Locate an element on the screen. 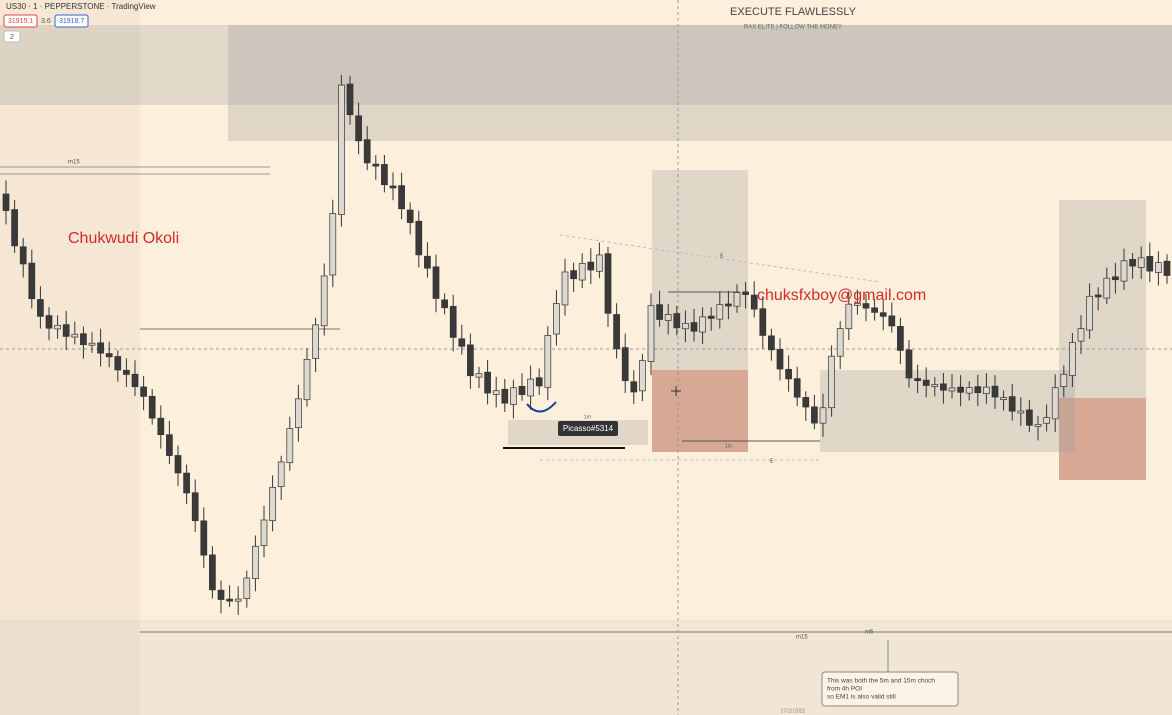 This screenshot has width=1172, height=715. ask: 31918.7 is located at coordinates (71, 21).